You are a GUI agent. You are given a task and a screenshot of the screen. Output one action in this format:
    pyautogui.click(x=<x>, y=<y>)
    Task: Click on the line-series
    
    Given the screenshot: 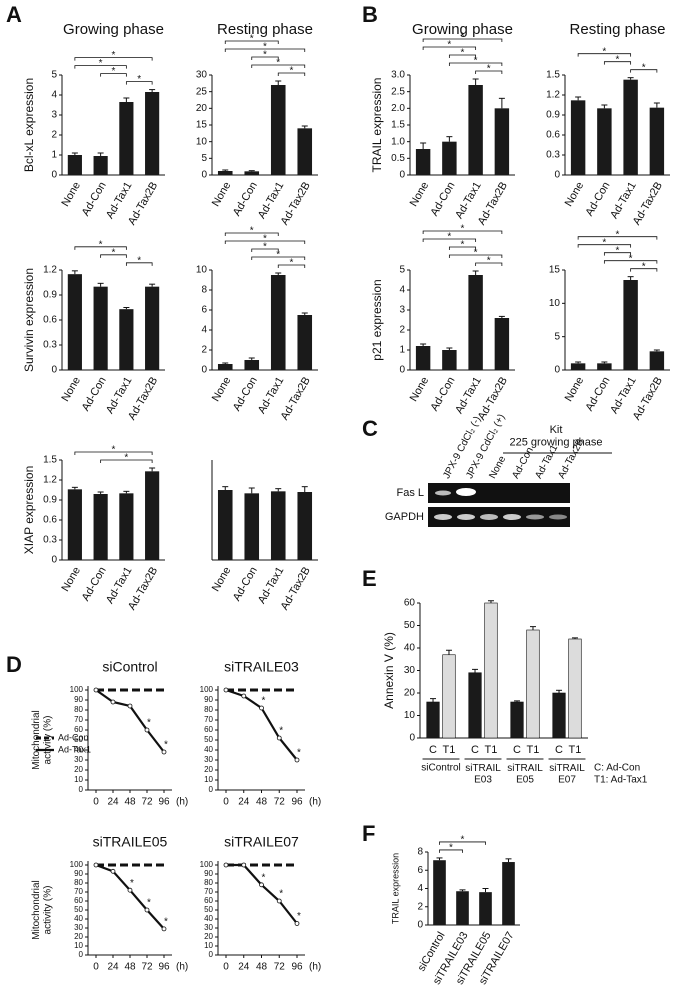 What is the action you would take?
    pyautogui.click(x=130, y=721)
    